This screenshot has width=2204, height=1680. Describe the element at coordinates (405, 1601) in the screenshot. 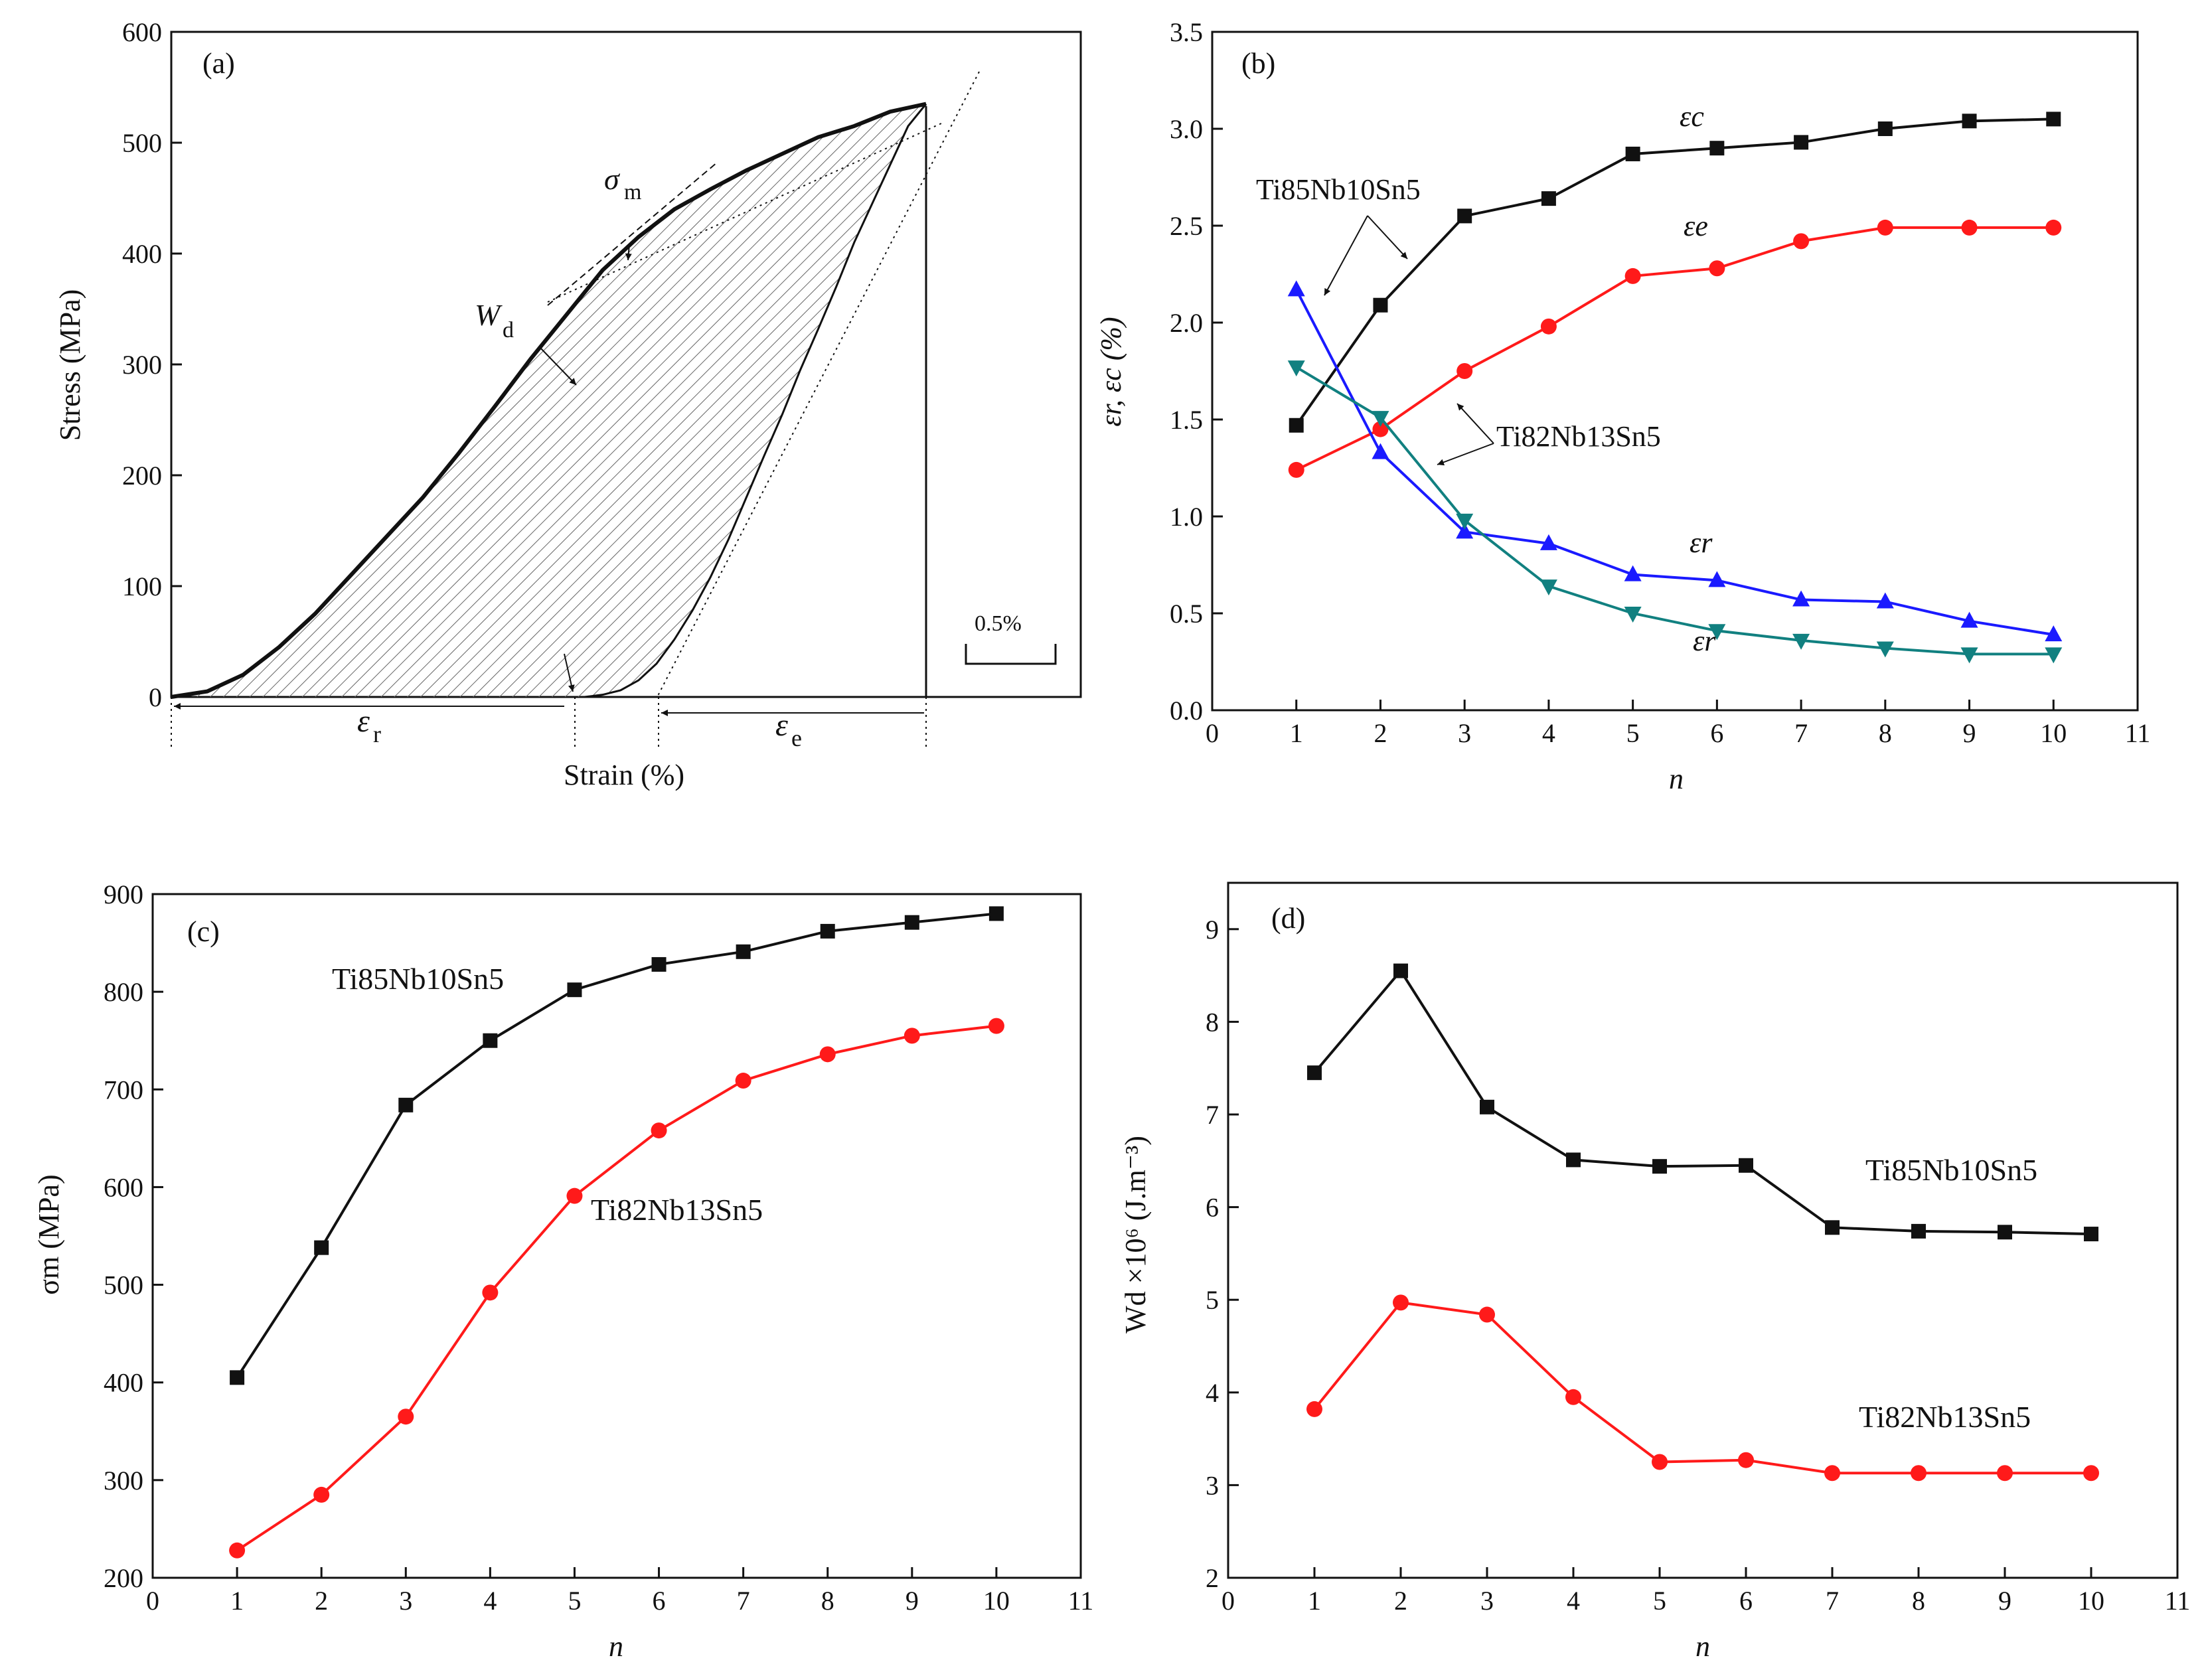

I see `panel-c-x-tick-label: 3` at that location.